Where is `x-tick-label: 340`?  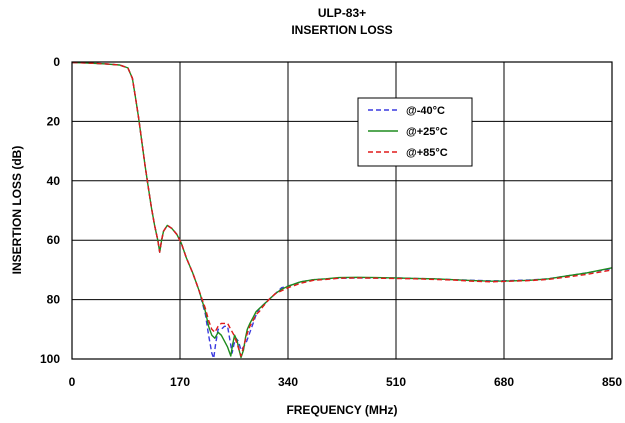 x-tick-label: 340 is located at coordinates (288, 382).